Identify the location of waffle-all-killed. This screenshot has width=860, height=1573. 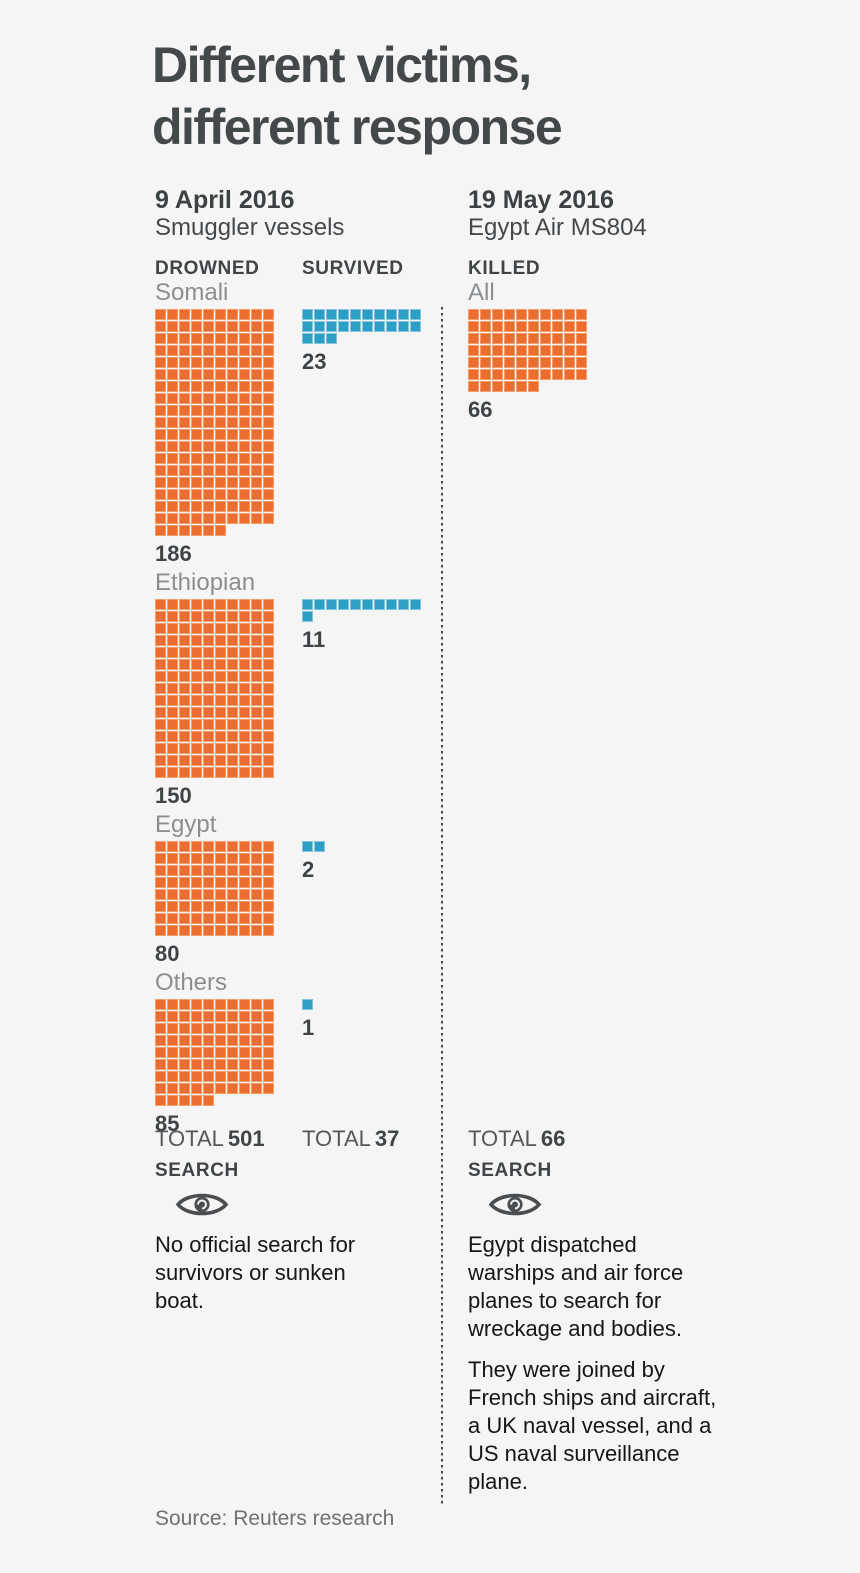
(527, 350).